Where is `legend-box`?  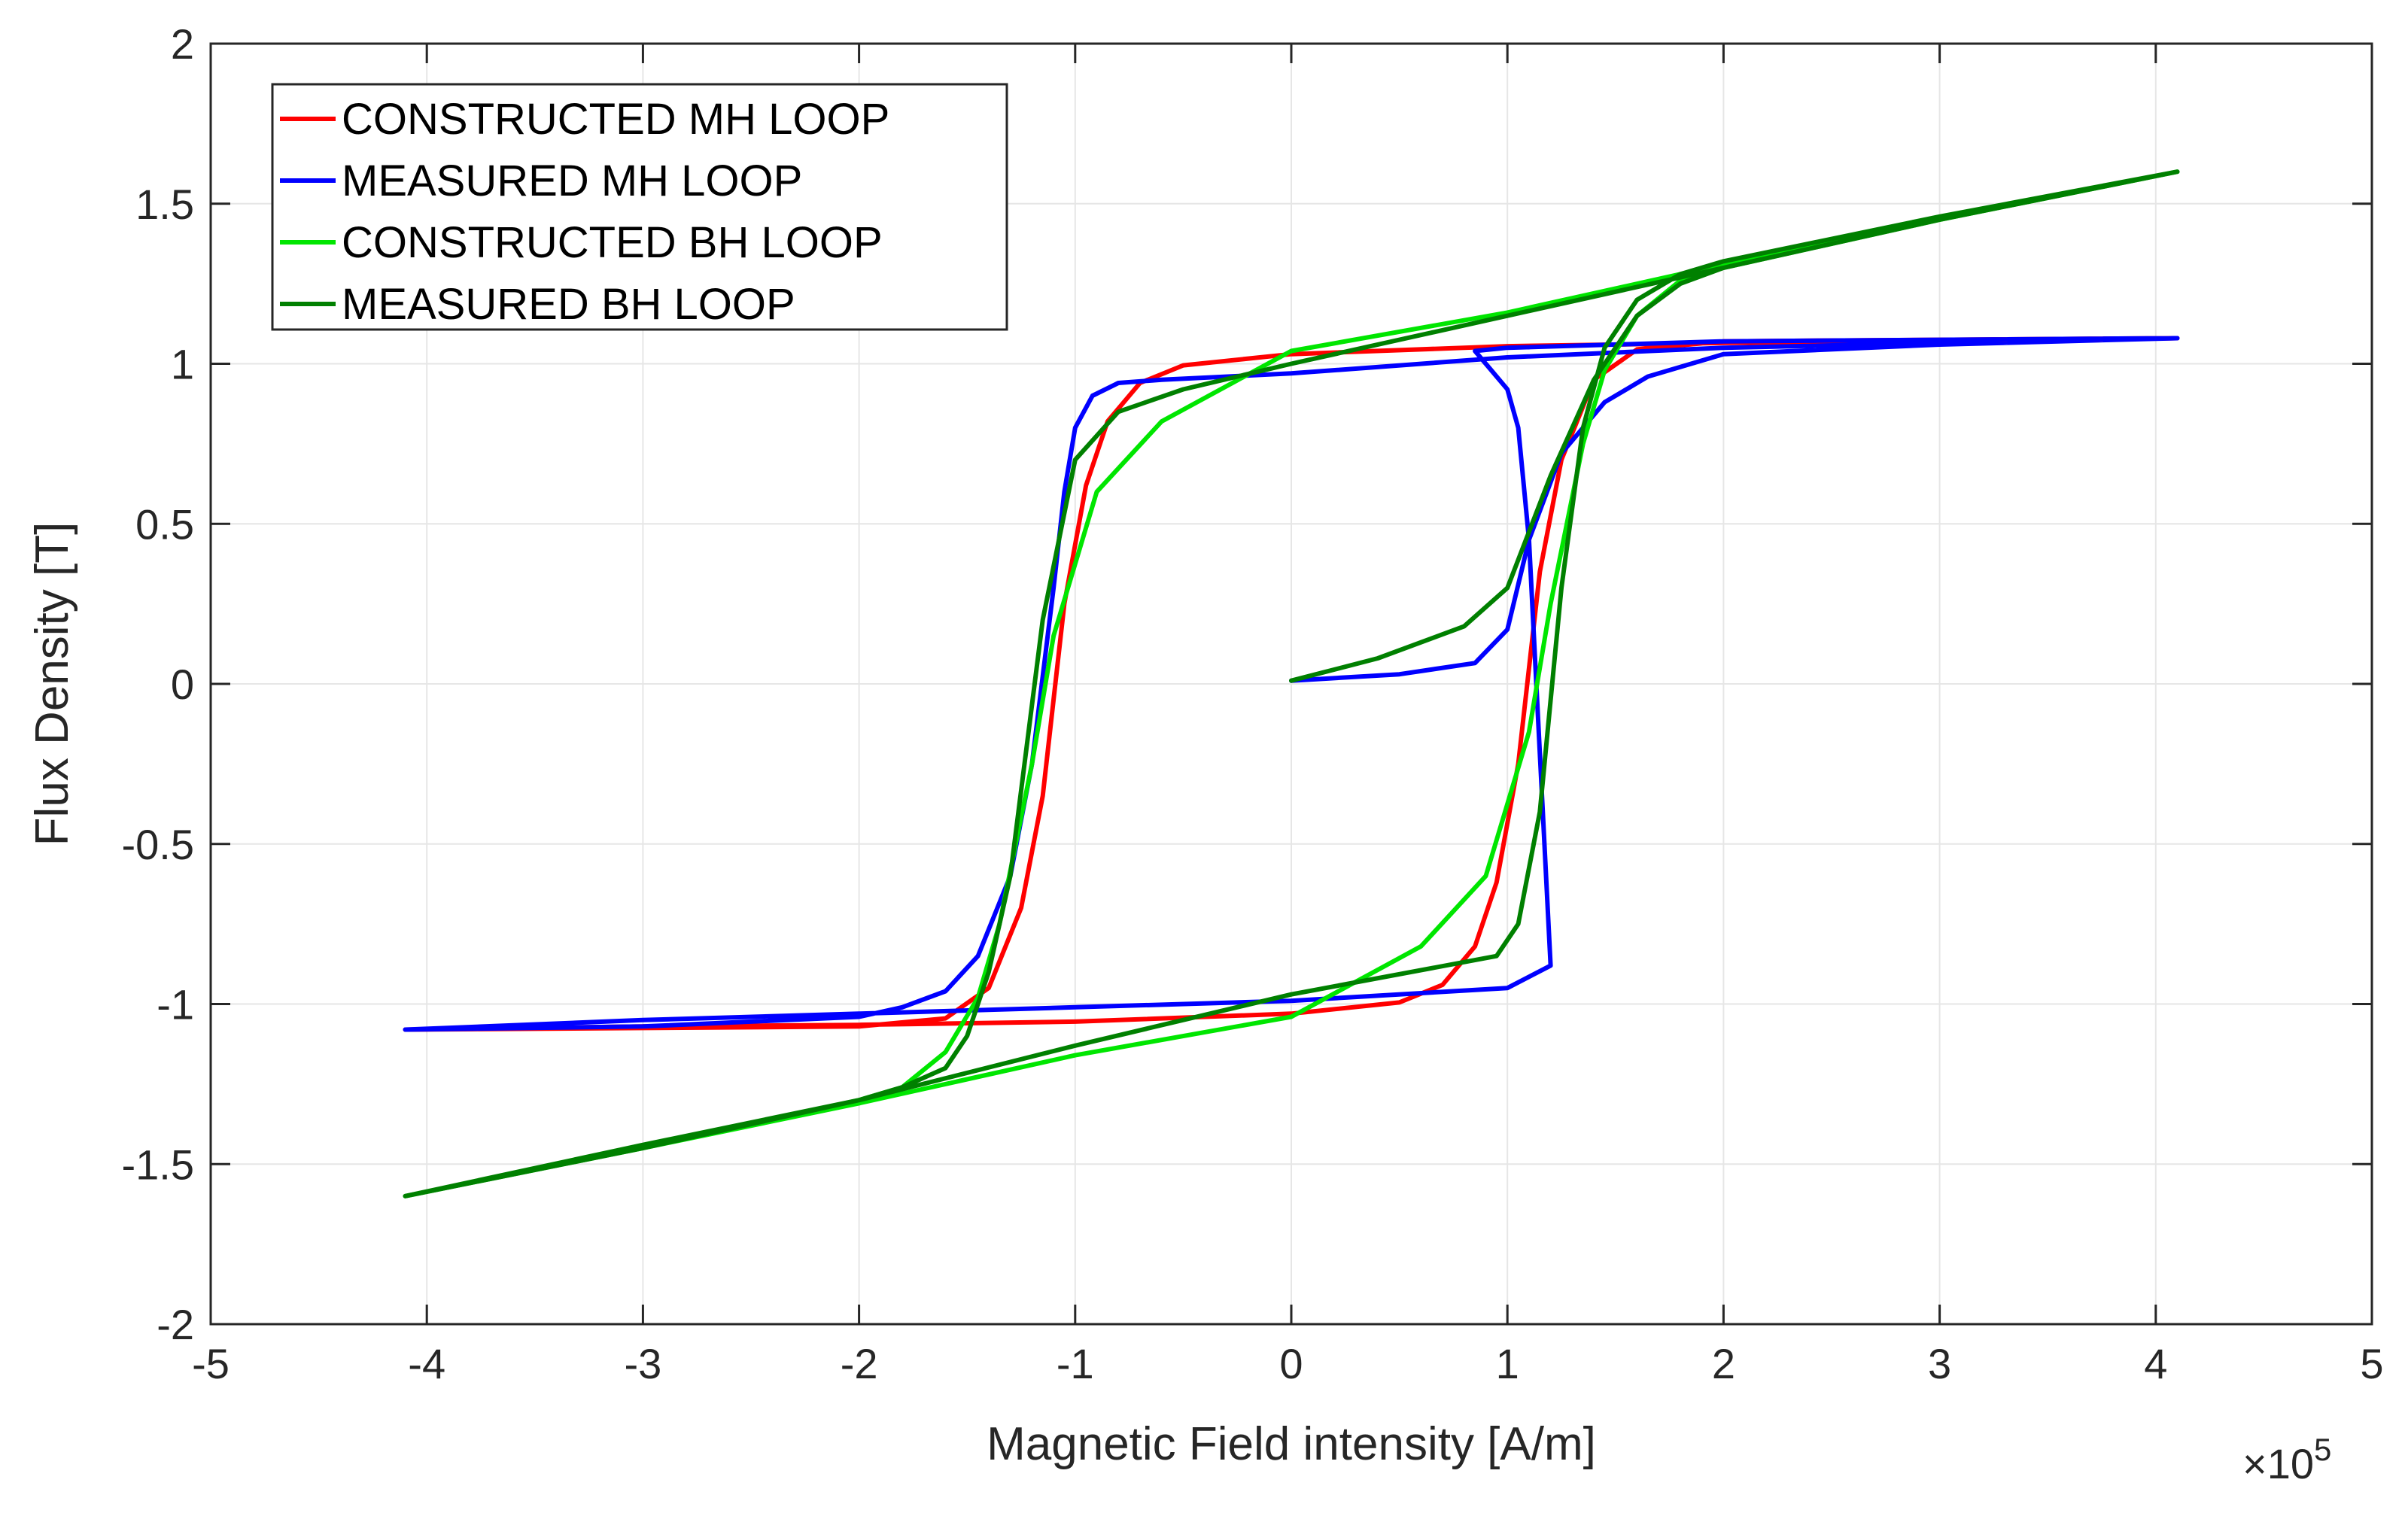 legend-box is located at coordinates (639, 207).